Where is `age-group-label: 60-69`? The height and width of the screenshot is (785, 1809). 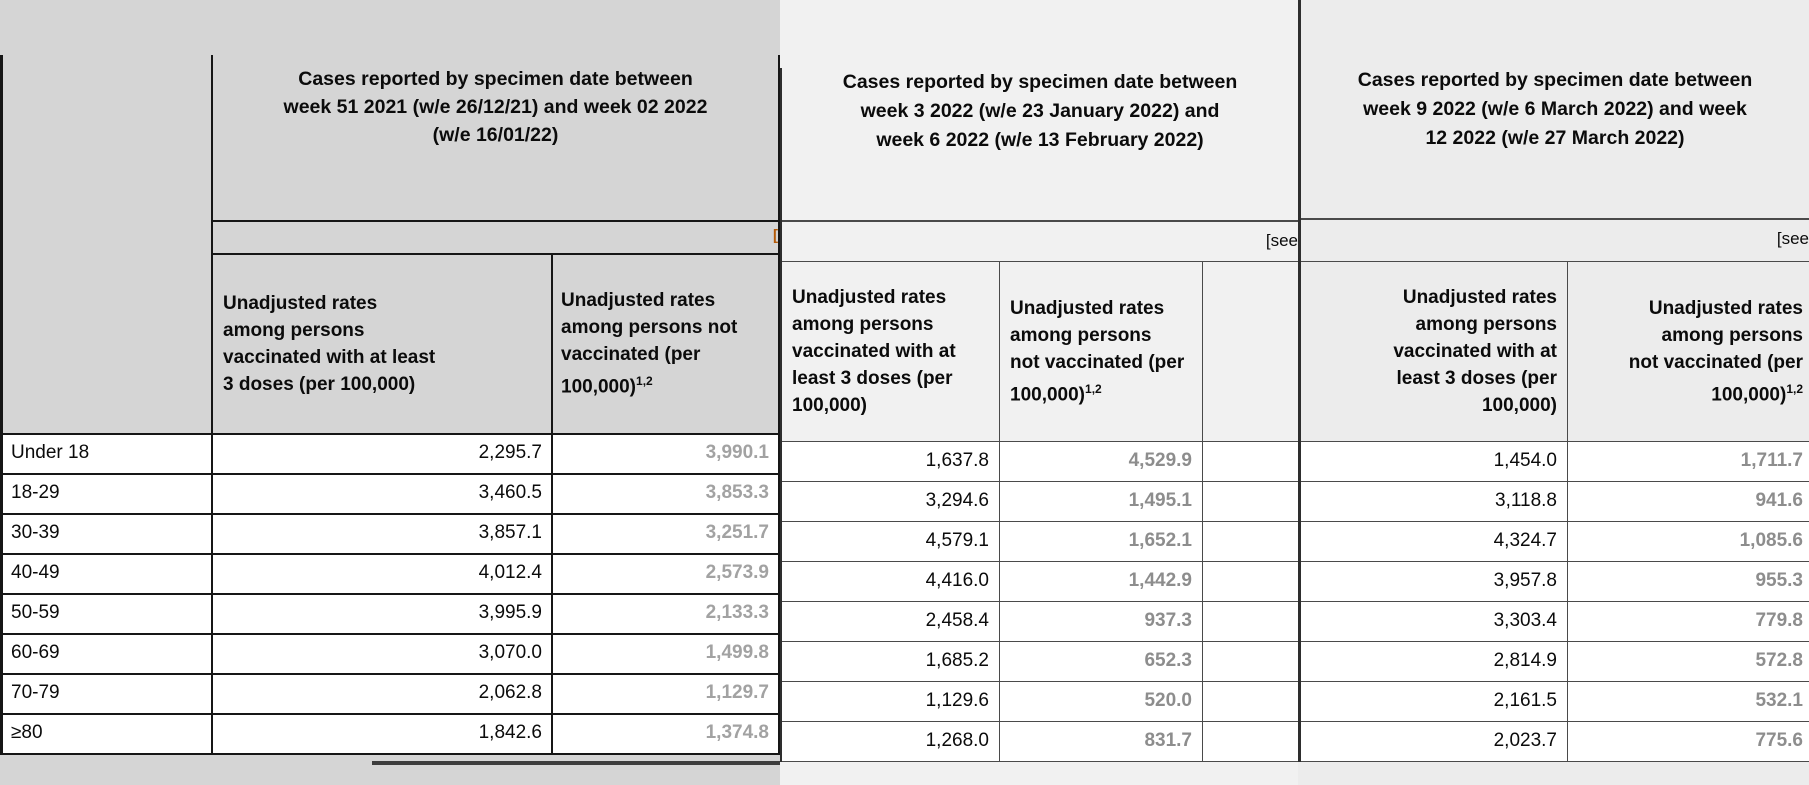 age-group-label: 60-69 is located at coordinates (106, 655).